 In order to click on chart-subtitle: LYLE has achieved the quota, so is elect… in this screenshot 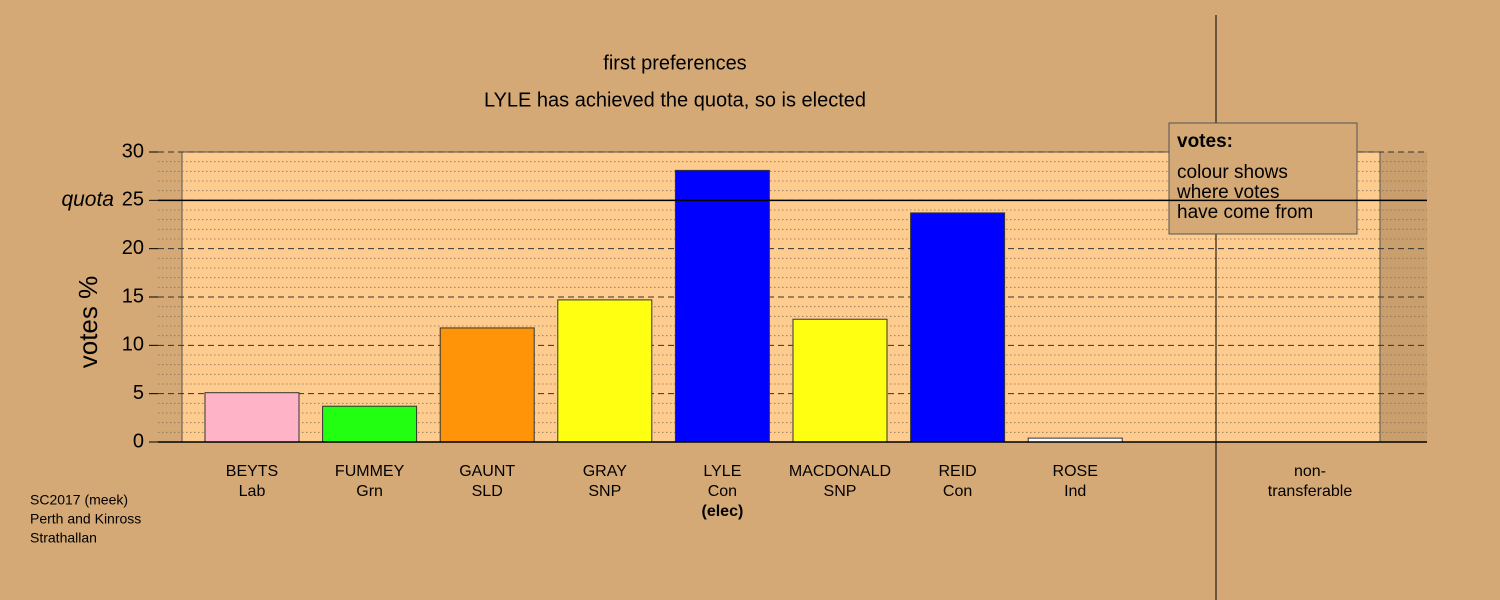, I will do `click(675, 100)`.